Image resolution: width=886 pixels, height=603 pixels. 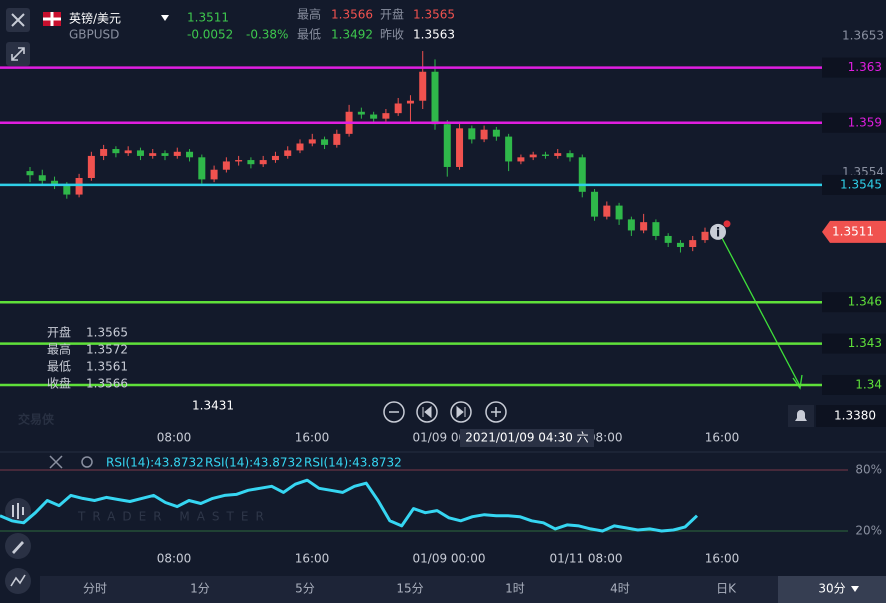 I want to click on rsi-tick-label: 80%, so click(x=868, y=469).